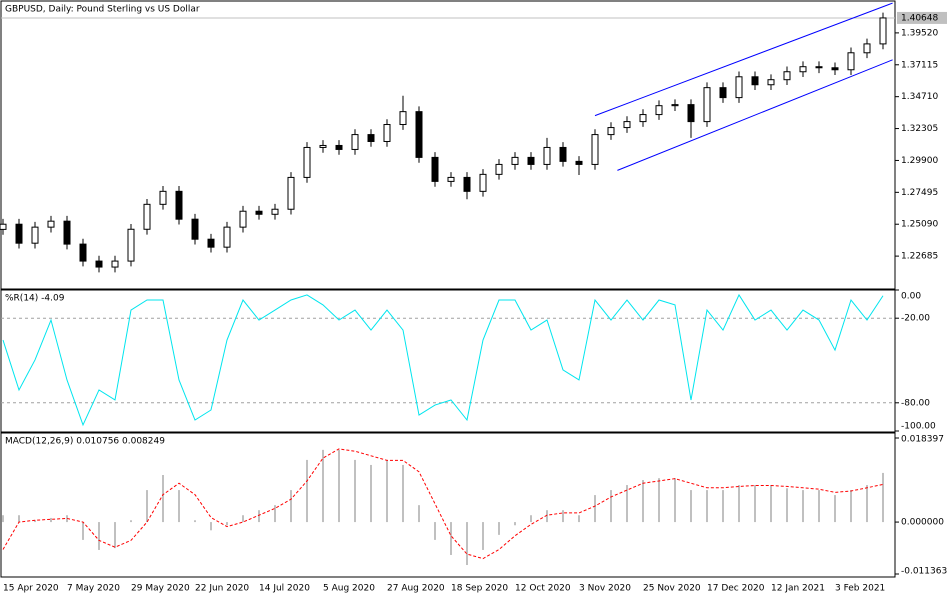  I want to click on y-tick-label: 1.27495, so click(919, 193).